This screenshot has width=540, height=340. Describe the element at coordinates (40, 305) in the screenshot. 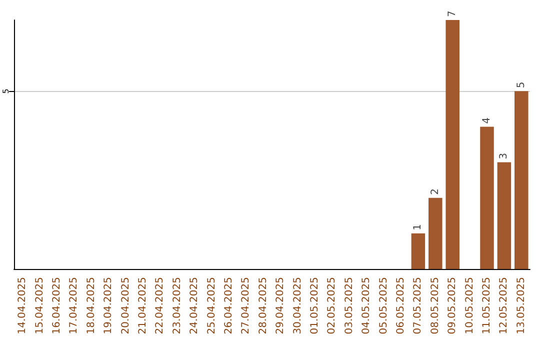

I see `x-tick-label: 15.04.2025` at that location.